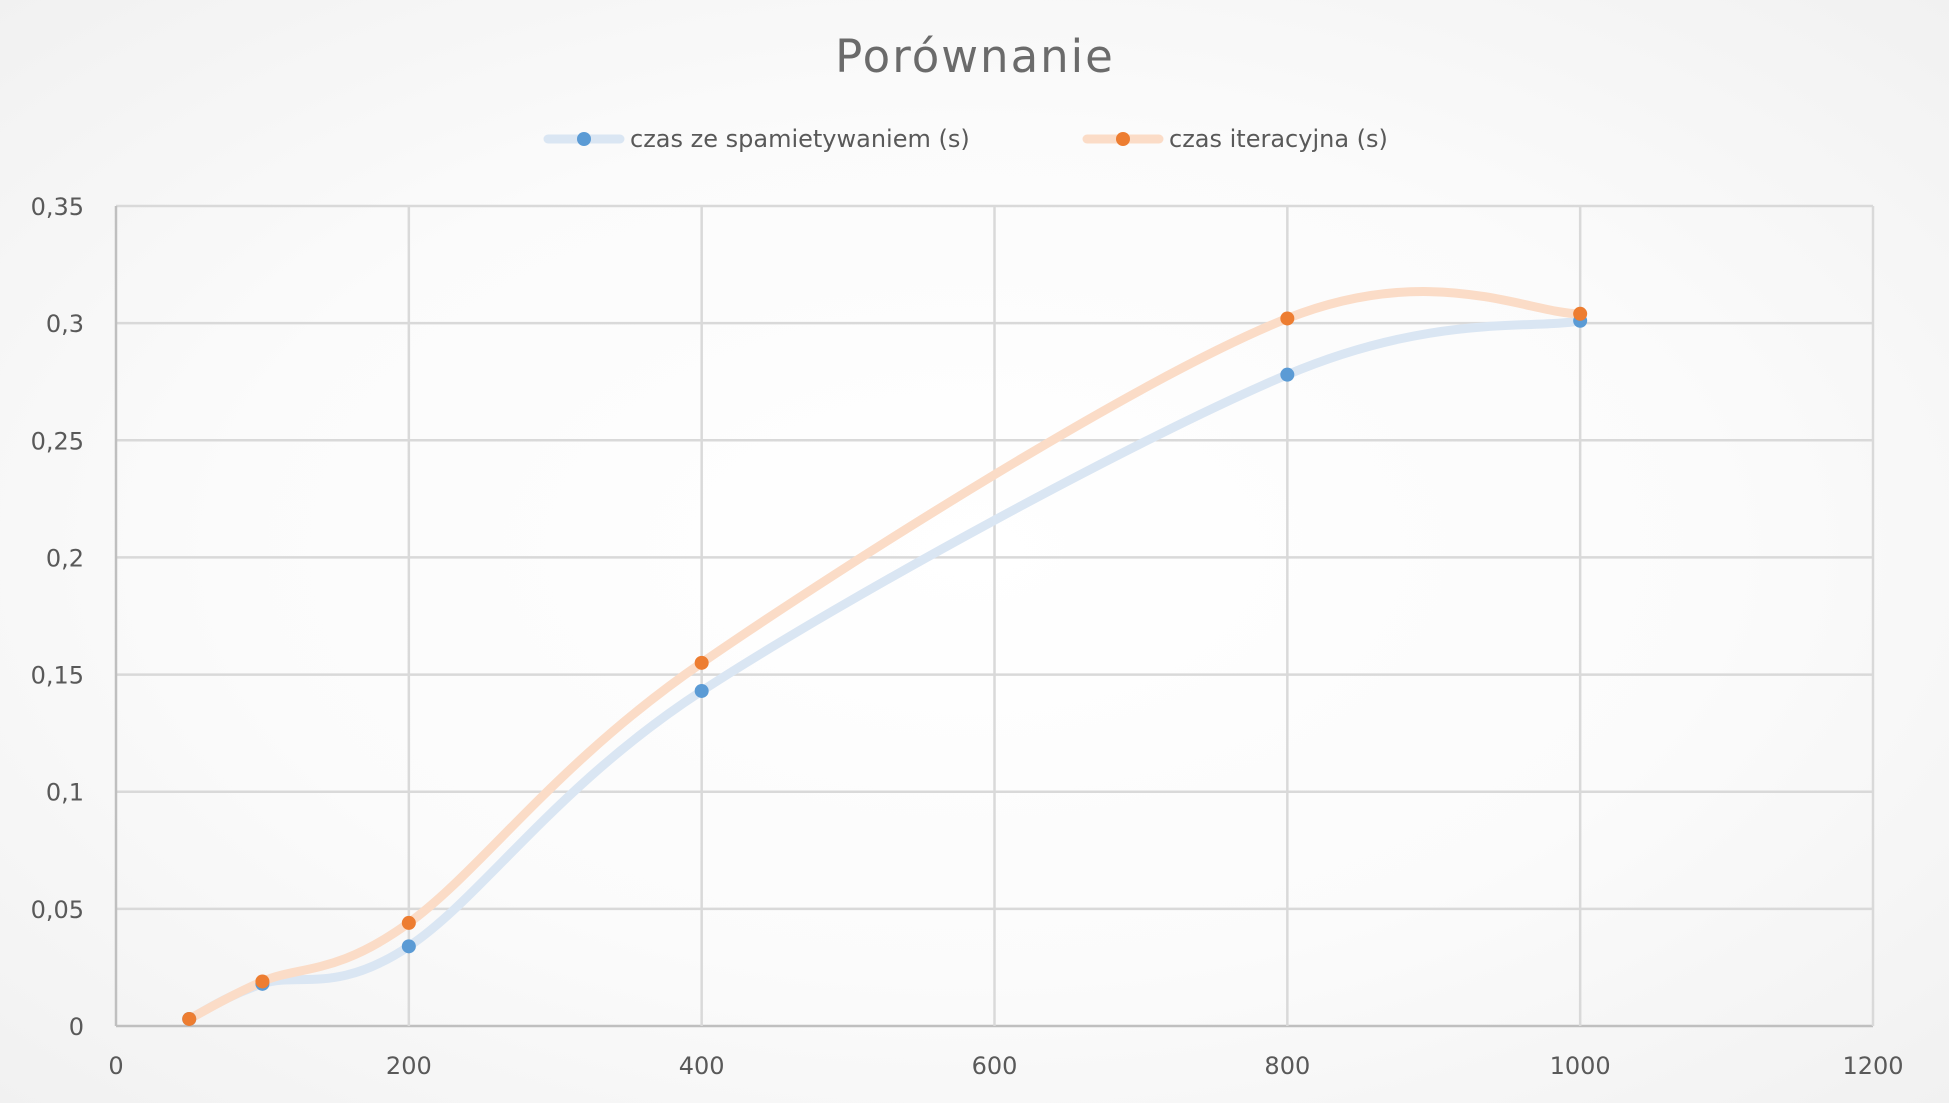  Describe the element at coordinates (65, 793) in the screenshot. I see `y-tick-label: 0,1` at that location.